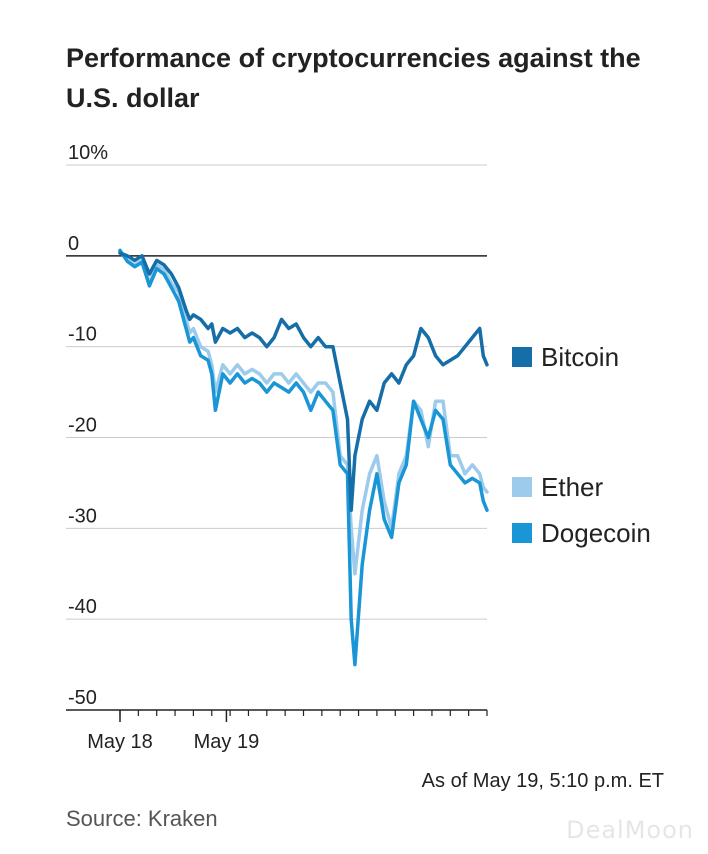  Describe the element at coordinates (580, 357) in the screenshot. I see `legend-label-bitcoin: Bitcoin` at that location.